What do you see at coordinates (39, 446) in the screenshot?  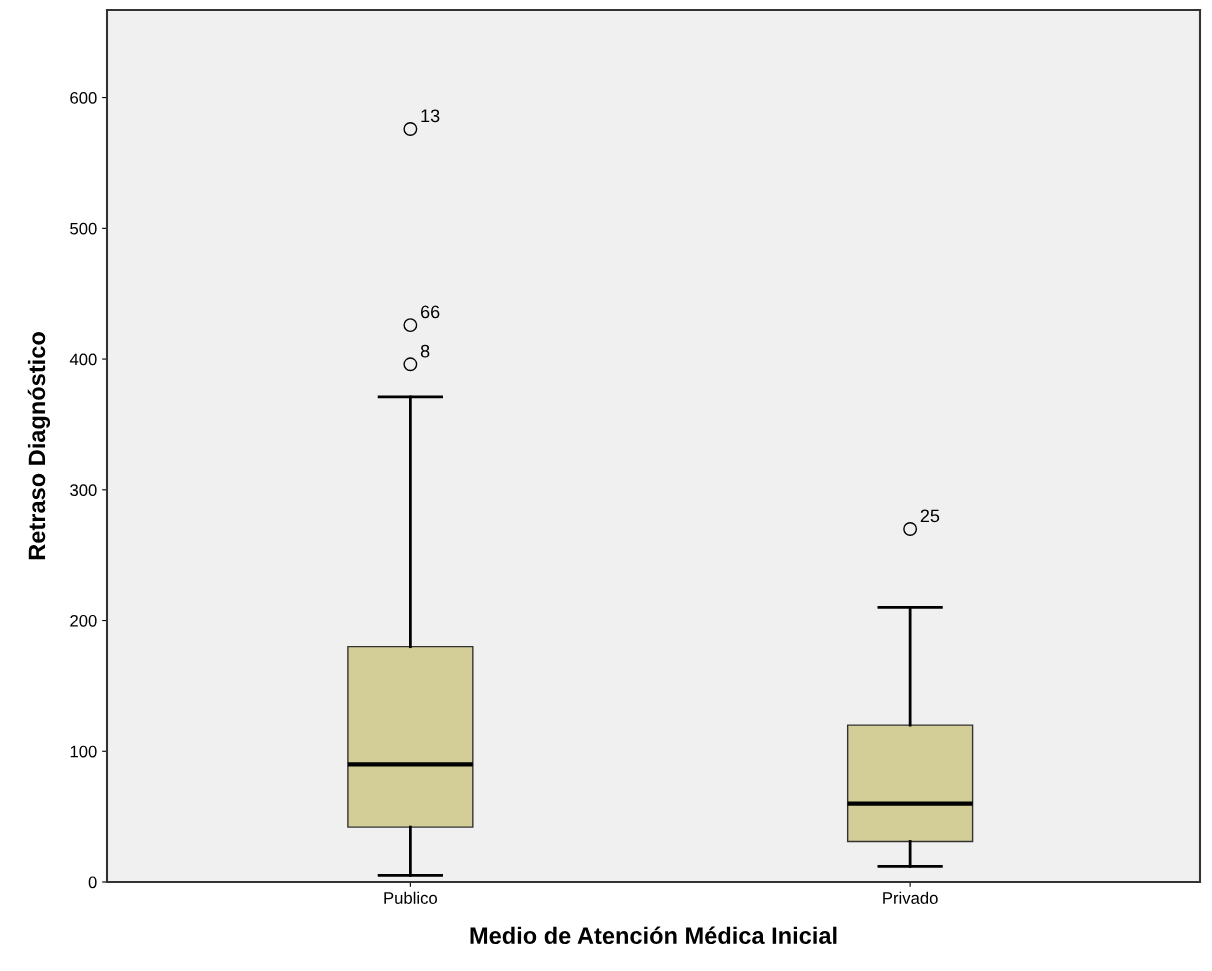 I see `y-axis-title: Retraso Diagnóstico` at bounding box center [39, 446].